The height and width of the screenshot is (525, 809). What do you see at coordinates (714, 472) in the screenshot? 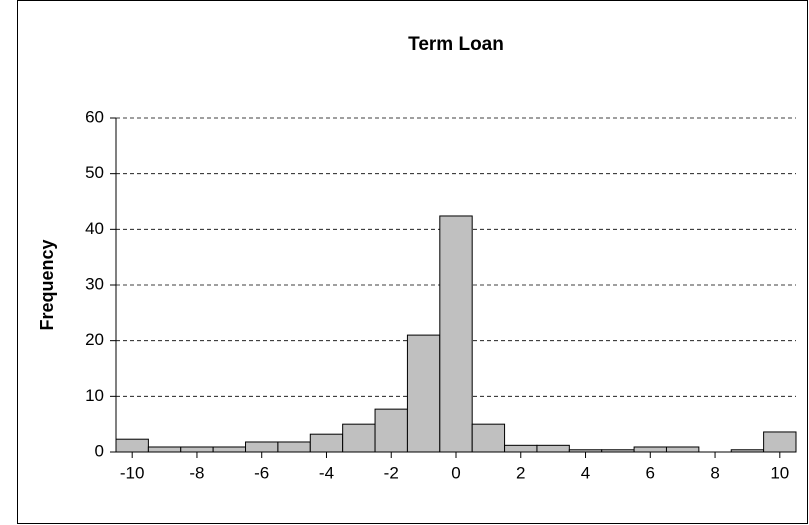
I see `x-tick-label: 8` at bounding box center [714, 472].